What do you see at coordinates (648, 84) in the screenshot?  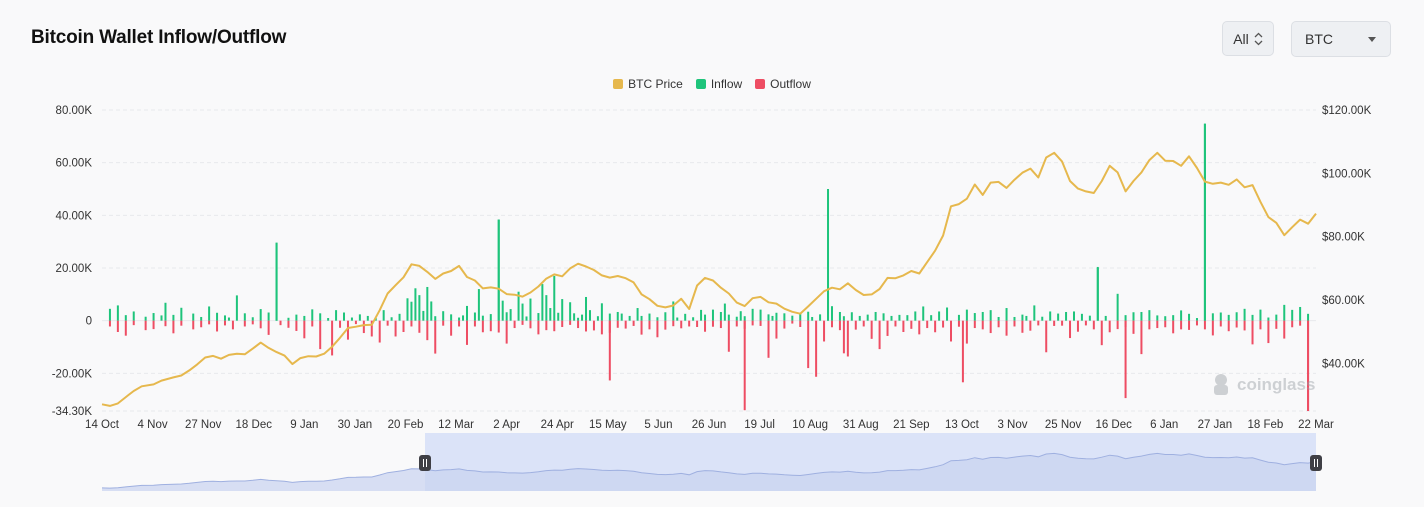 I see `legend-item-btc-price: BTC Price` at bounding box center [648, 84].